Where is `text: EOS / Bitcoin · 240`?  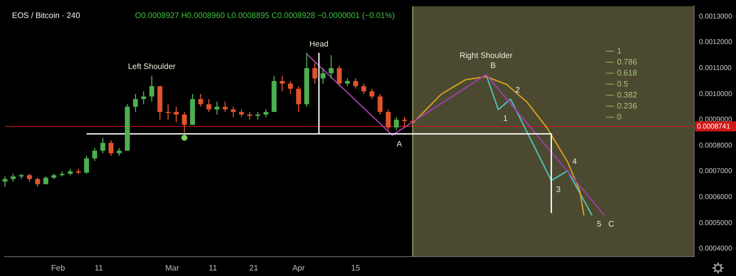 text: EOS / Bitcoin · 240 is located at coordinates (46, 15).